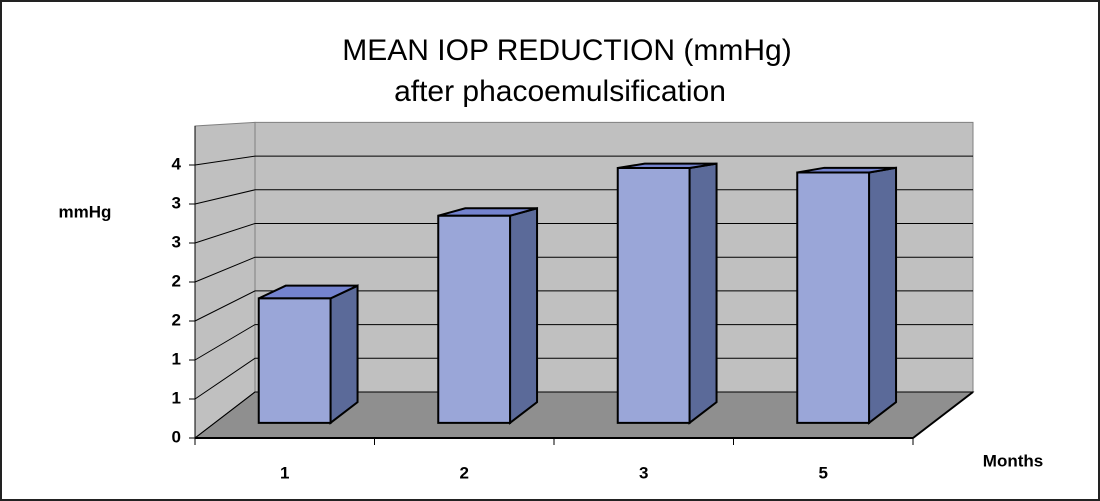  I want to click on x-tick-label: 1, so click(284, 472).